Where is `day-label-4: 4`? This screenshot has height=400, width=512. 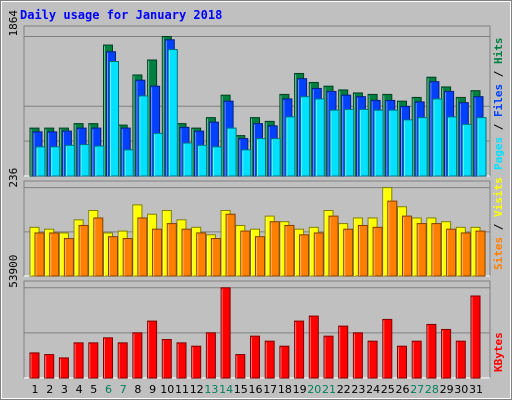
day-label-4: 4 is located at coordinates (79, 389).